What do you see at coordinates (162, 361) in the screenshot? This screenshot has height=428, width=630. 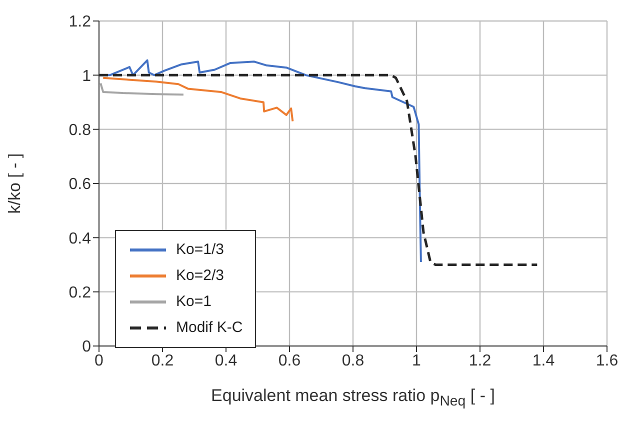 I see `x-tick-label: 0.2` at bounding box center [162, 361].